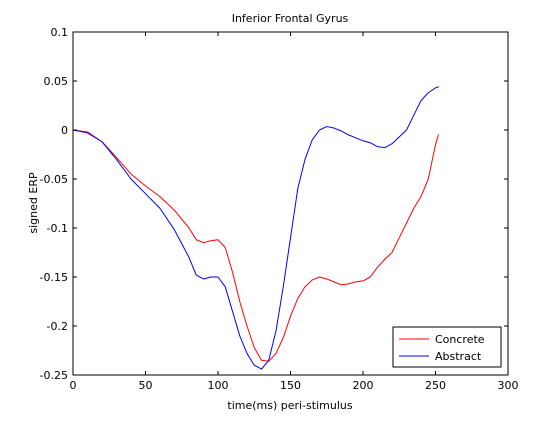 The width and height of the screenshot is (560, 424). Describe the element at coordinates (508, 385) in the screenshot. I see `x-tick-label: 300` at that location.